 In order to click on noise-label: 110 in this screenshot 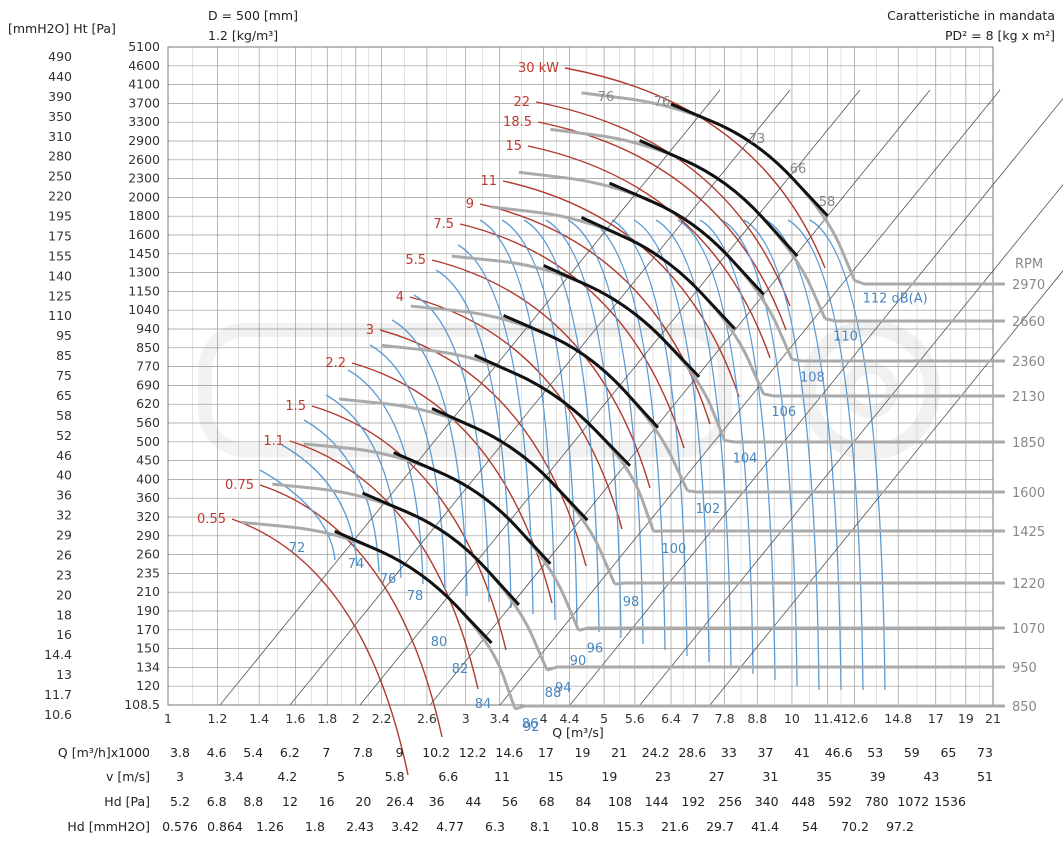, I will do `click(845, 337)`.